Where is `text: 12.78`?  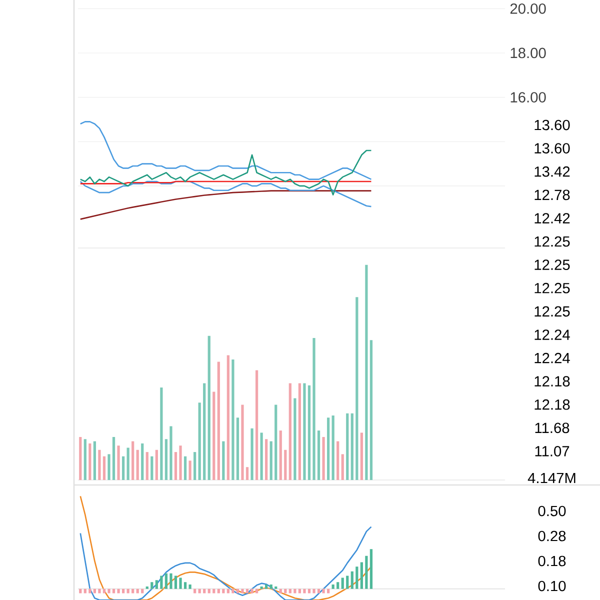
text: 12.78 is located at coordinates (552, 195).